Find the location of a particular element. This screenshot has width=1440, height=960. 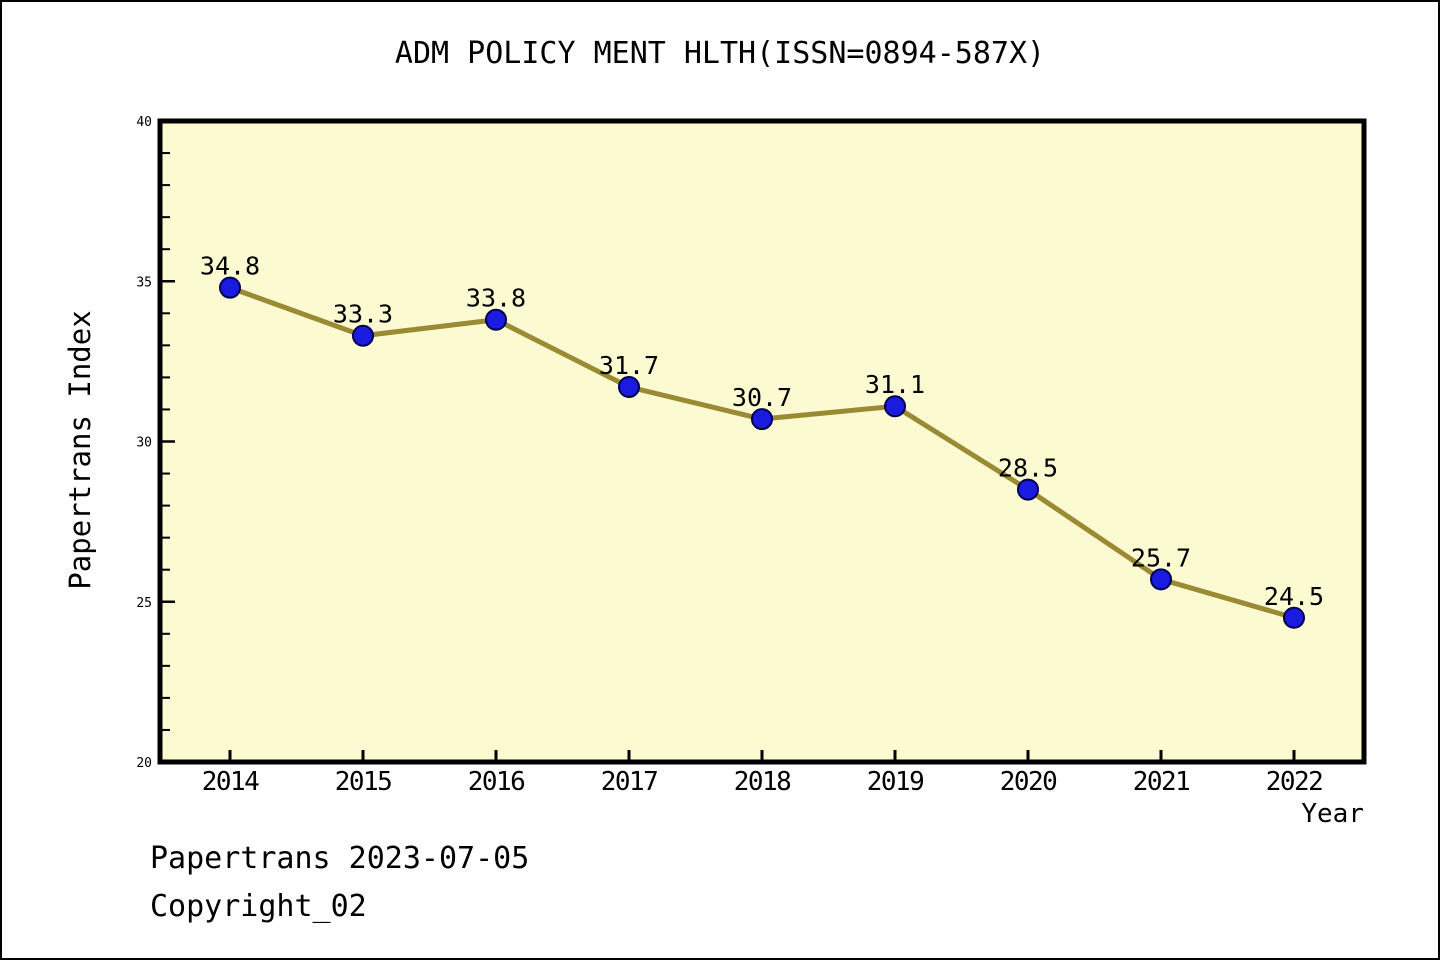

x-tick-label: 2014 is located at coordinates (230, 782).